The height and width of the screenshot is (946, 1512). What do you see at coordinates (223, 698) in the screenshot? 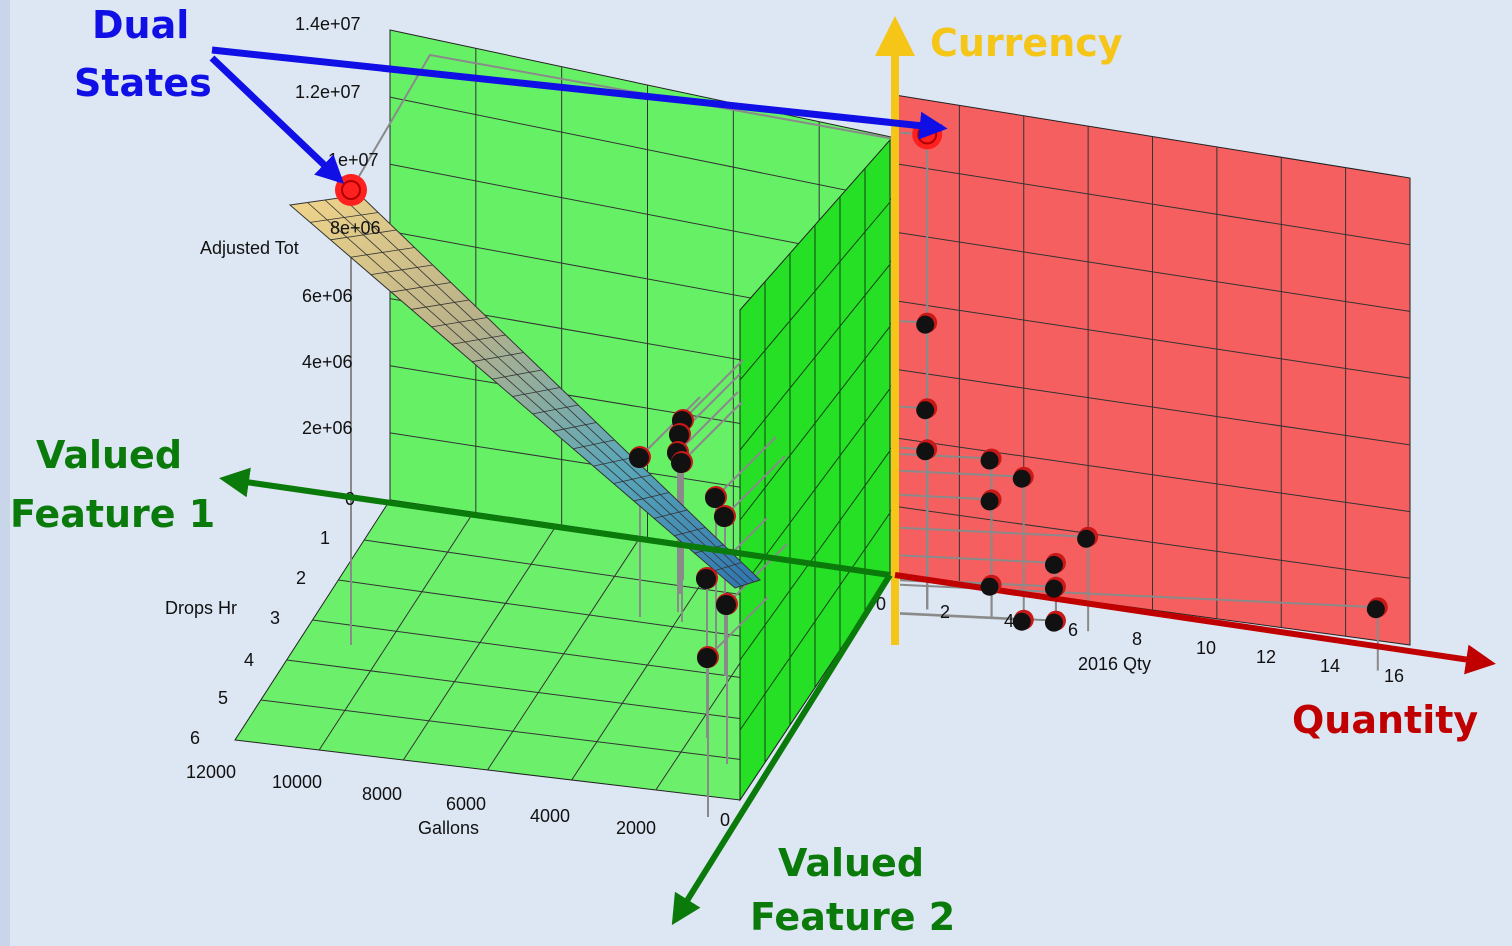
I see `drops-tick-label: 5` at bounding box center [223, 698].